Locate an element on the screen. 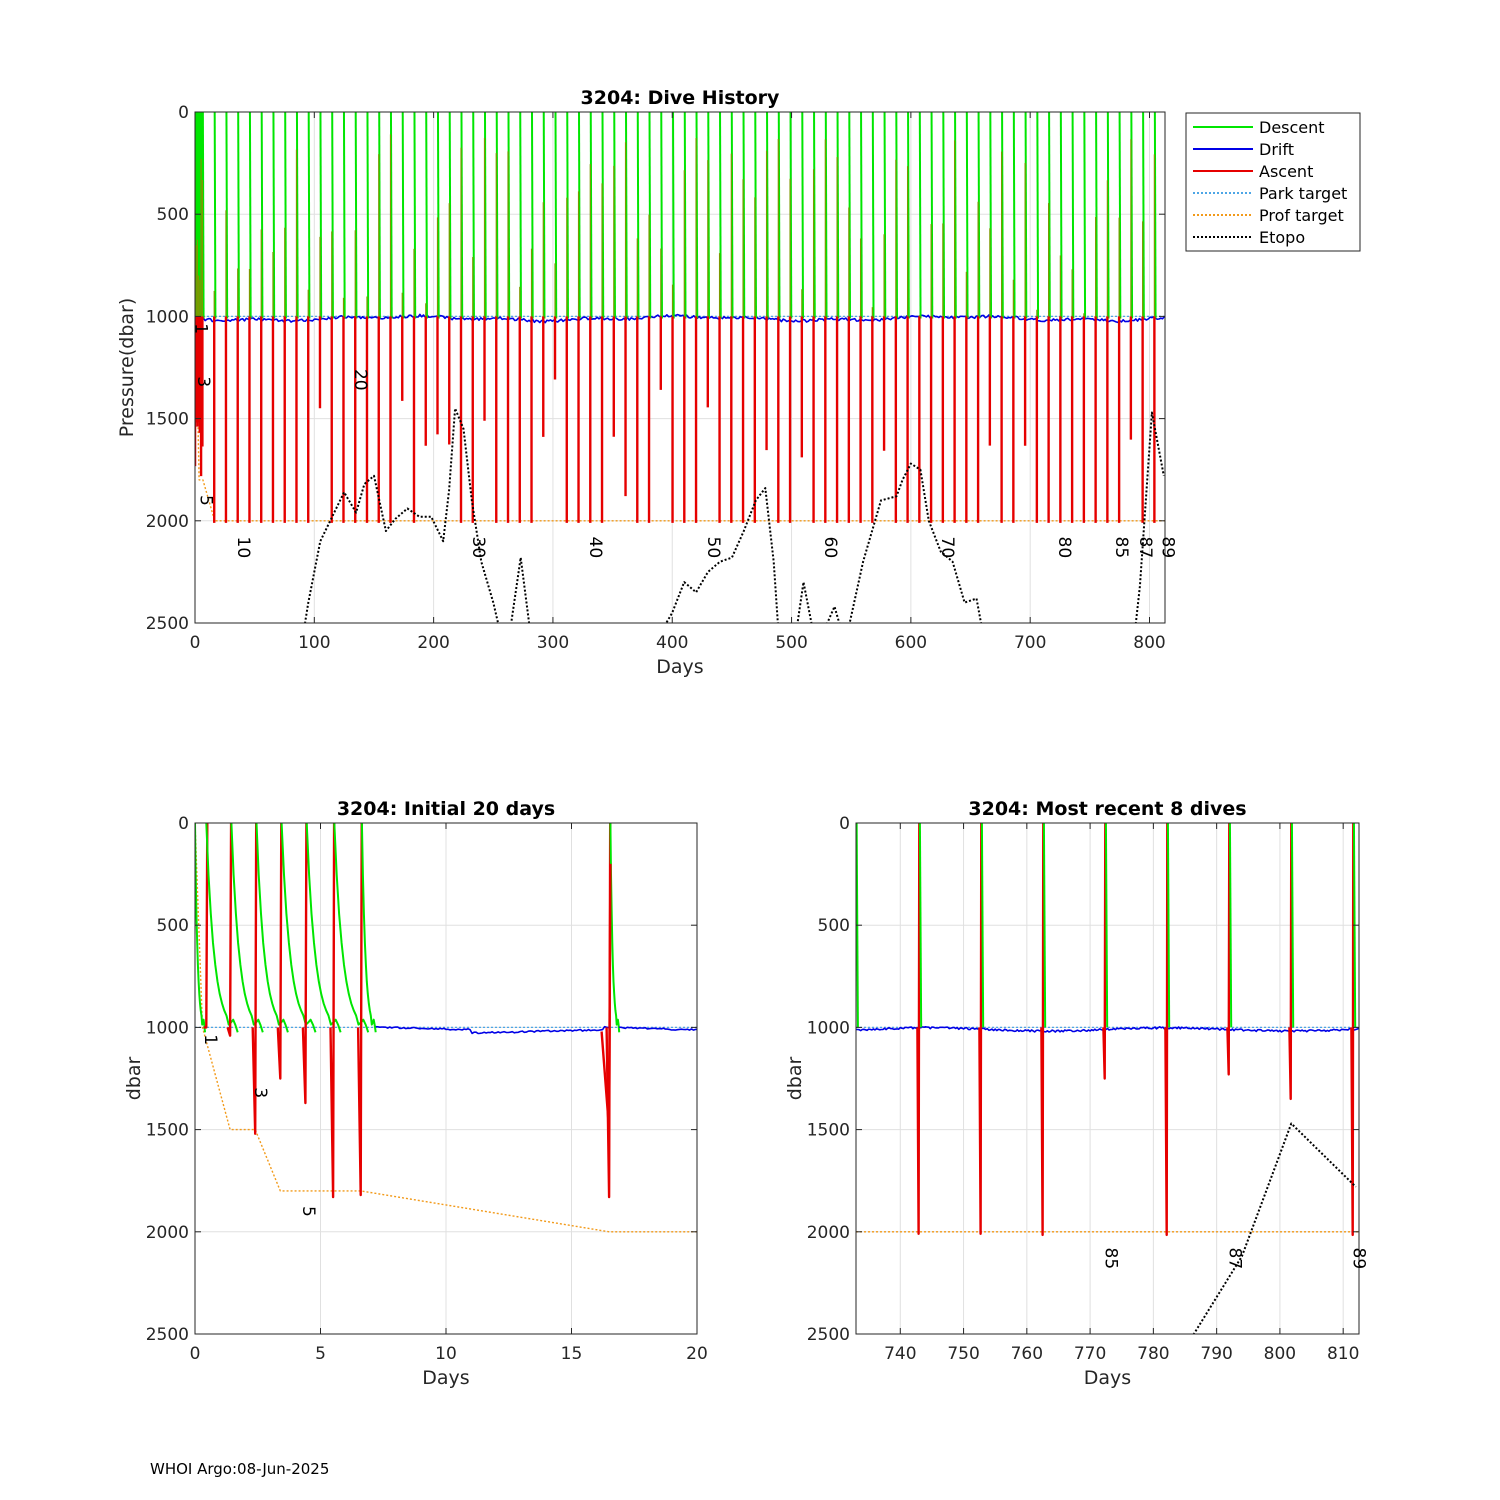 Image resolution: width=1500 pixels, height=1500 pixels. plot-area is located at coordinates (446, 1028).